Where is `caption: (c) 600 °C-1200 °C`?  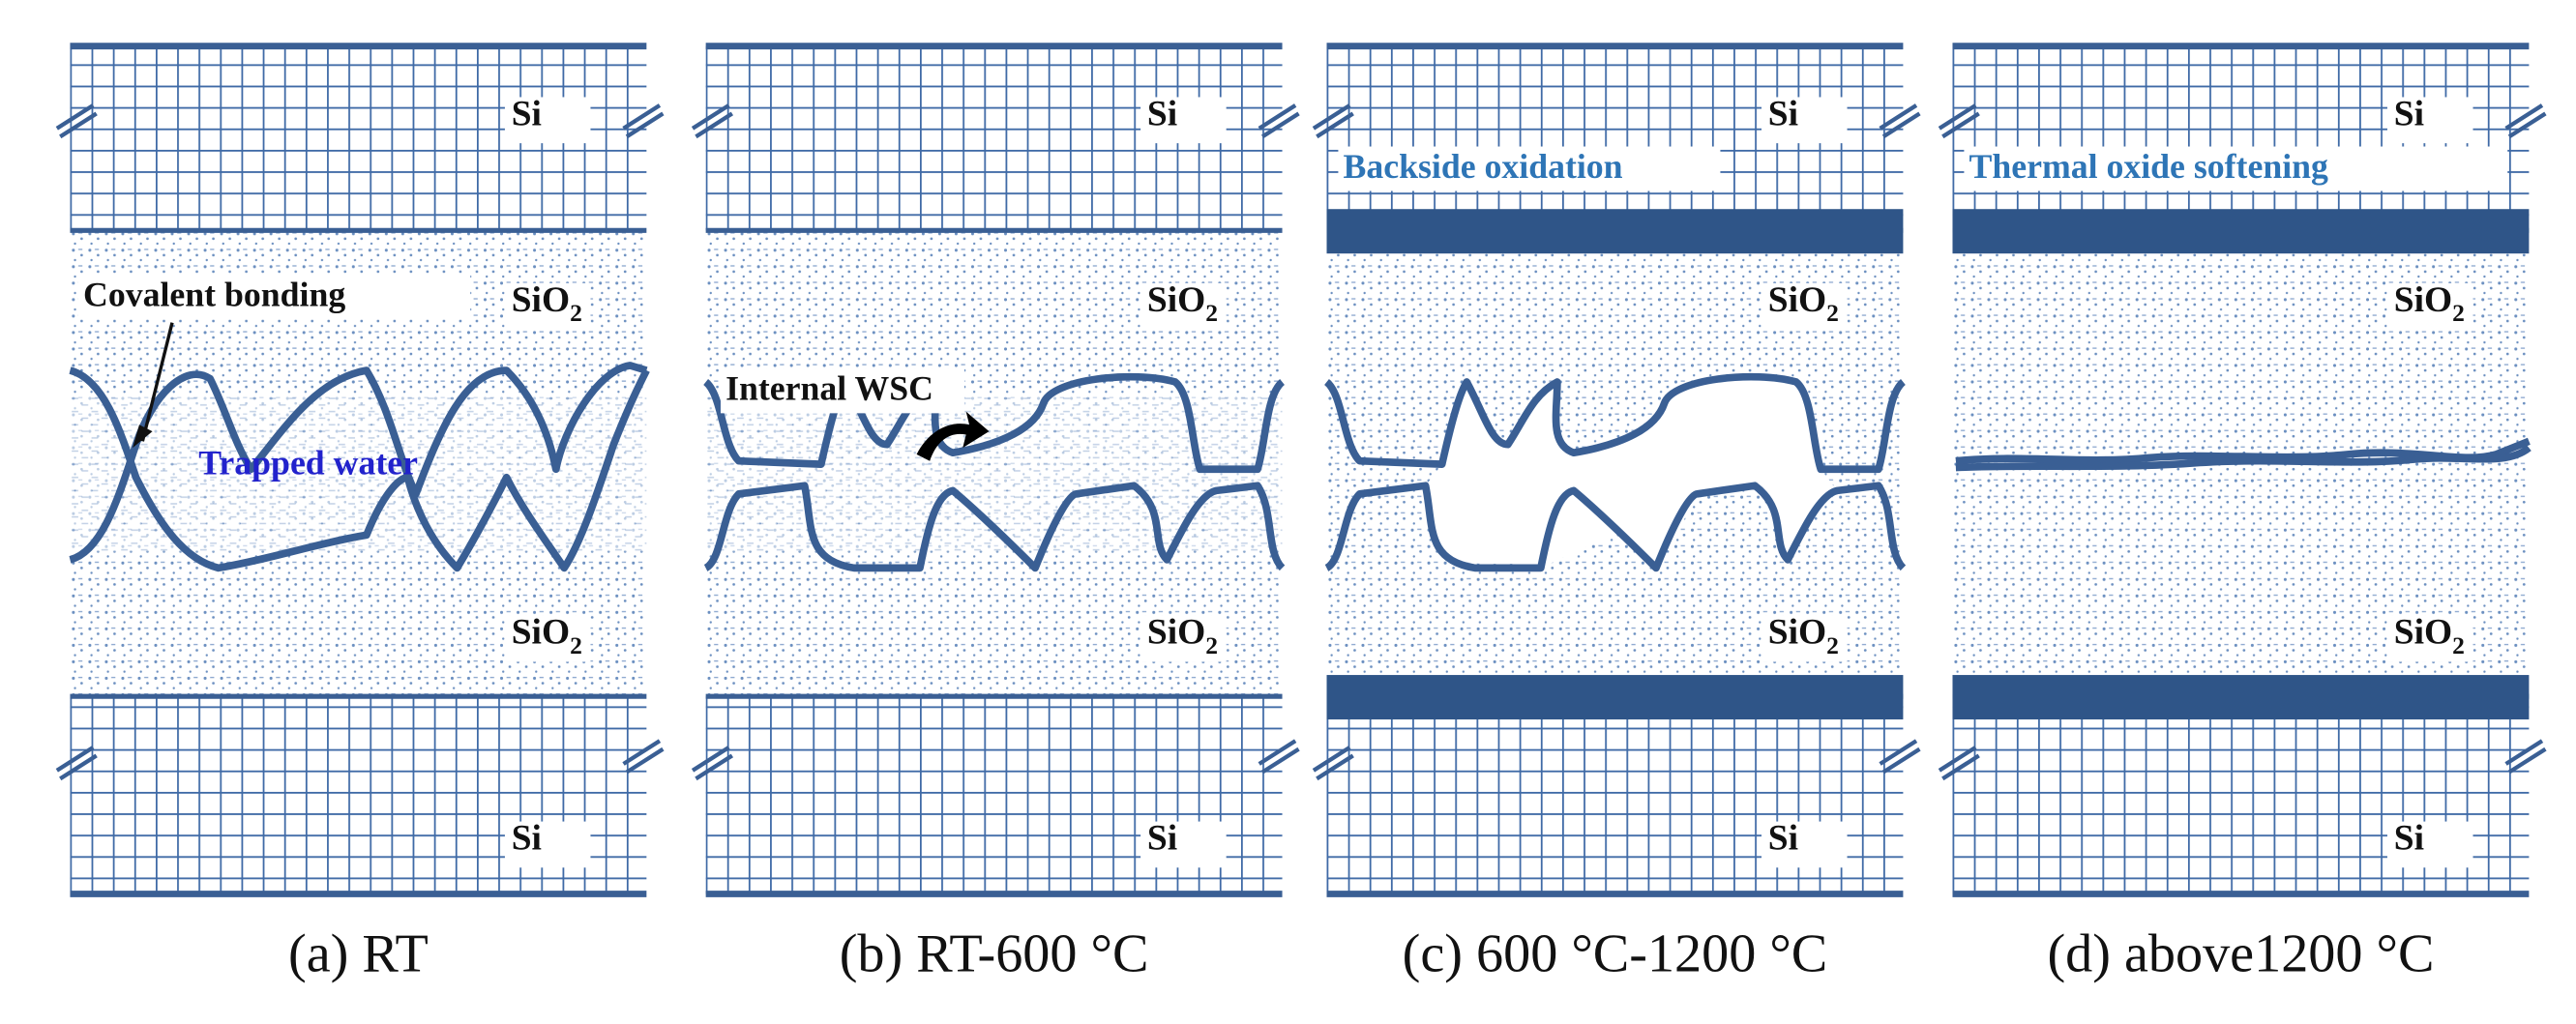
caption: (c) 600 °C-1200 °C is located at coordinates (1615, 954).